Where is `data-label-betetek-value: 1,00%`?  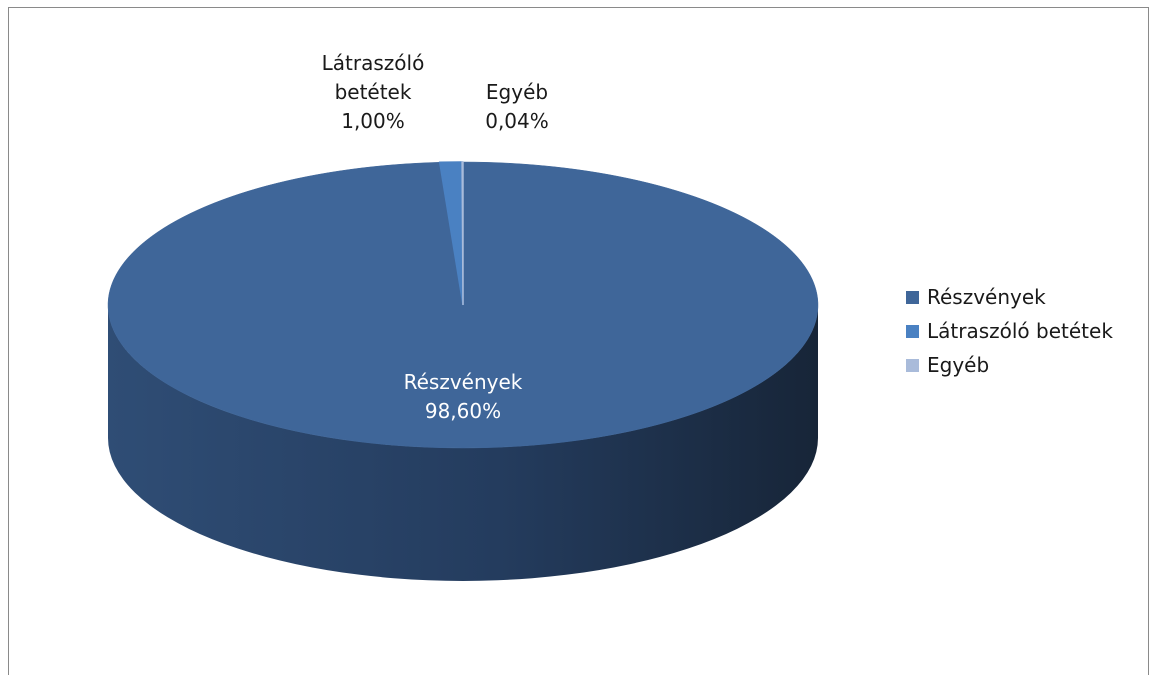
data-label-betetek-value: 1,00% is located at coordinates (373, 121).